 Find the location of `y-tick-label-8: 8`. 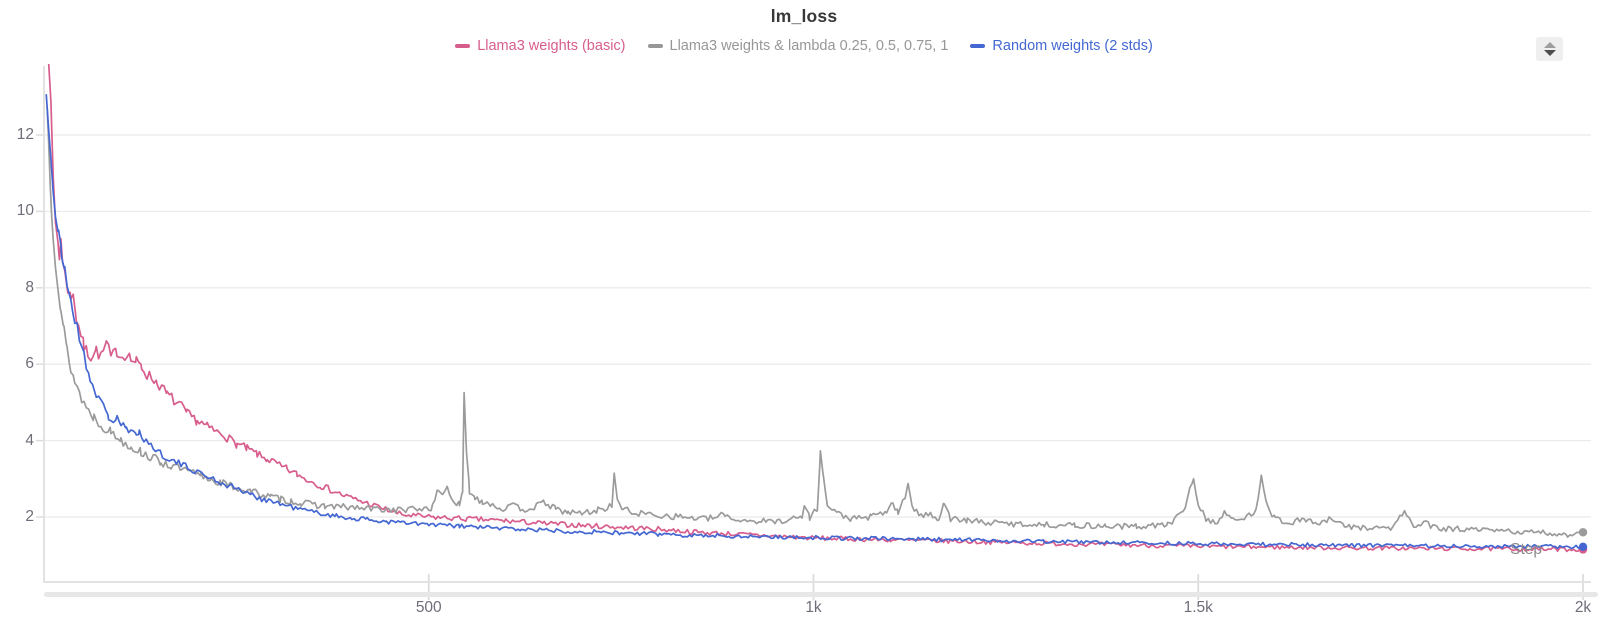

y-tick-label-8: 8 is located at coordinates (29, 287).